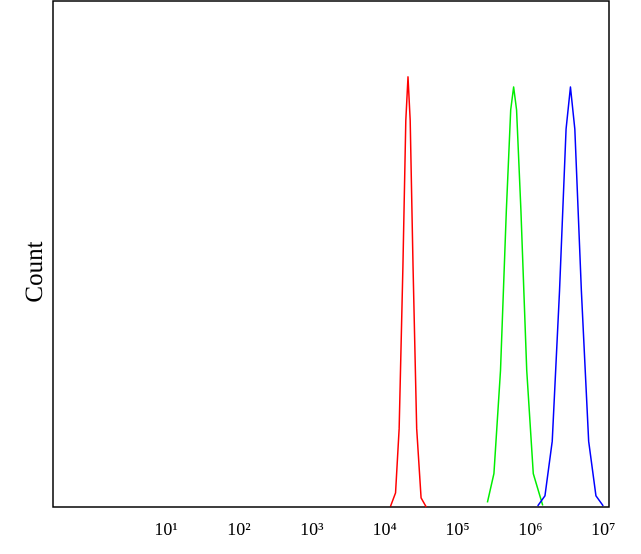 Image resolution: width=641 pixels, height=554 pixels. What do you see at coordinates (603, 529) in the screenshot?
I see `x-tick-label: 10⁷` at bounding box center [603, 529].